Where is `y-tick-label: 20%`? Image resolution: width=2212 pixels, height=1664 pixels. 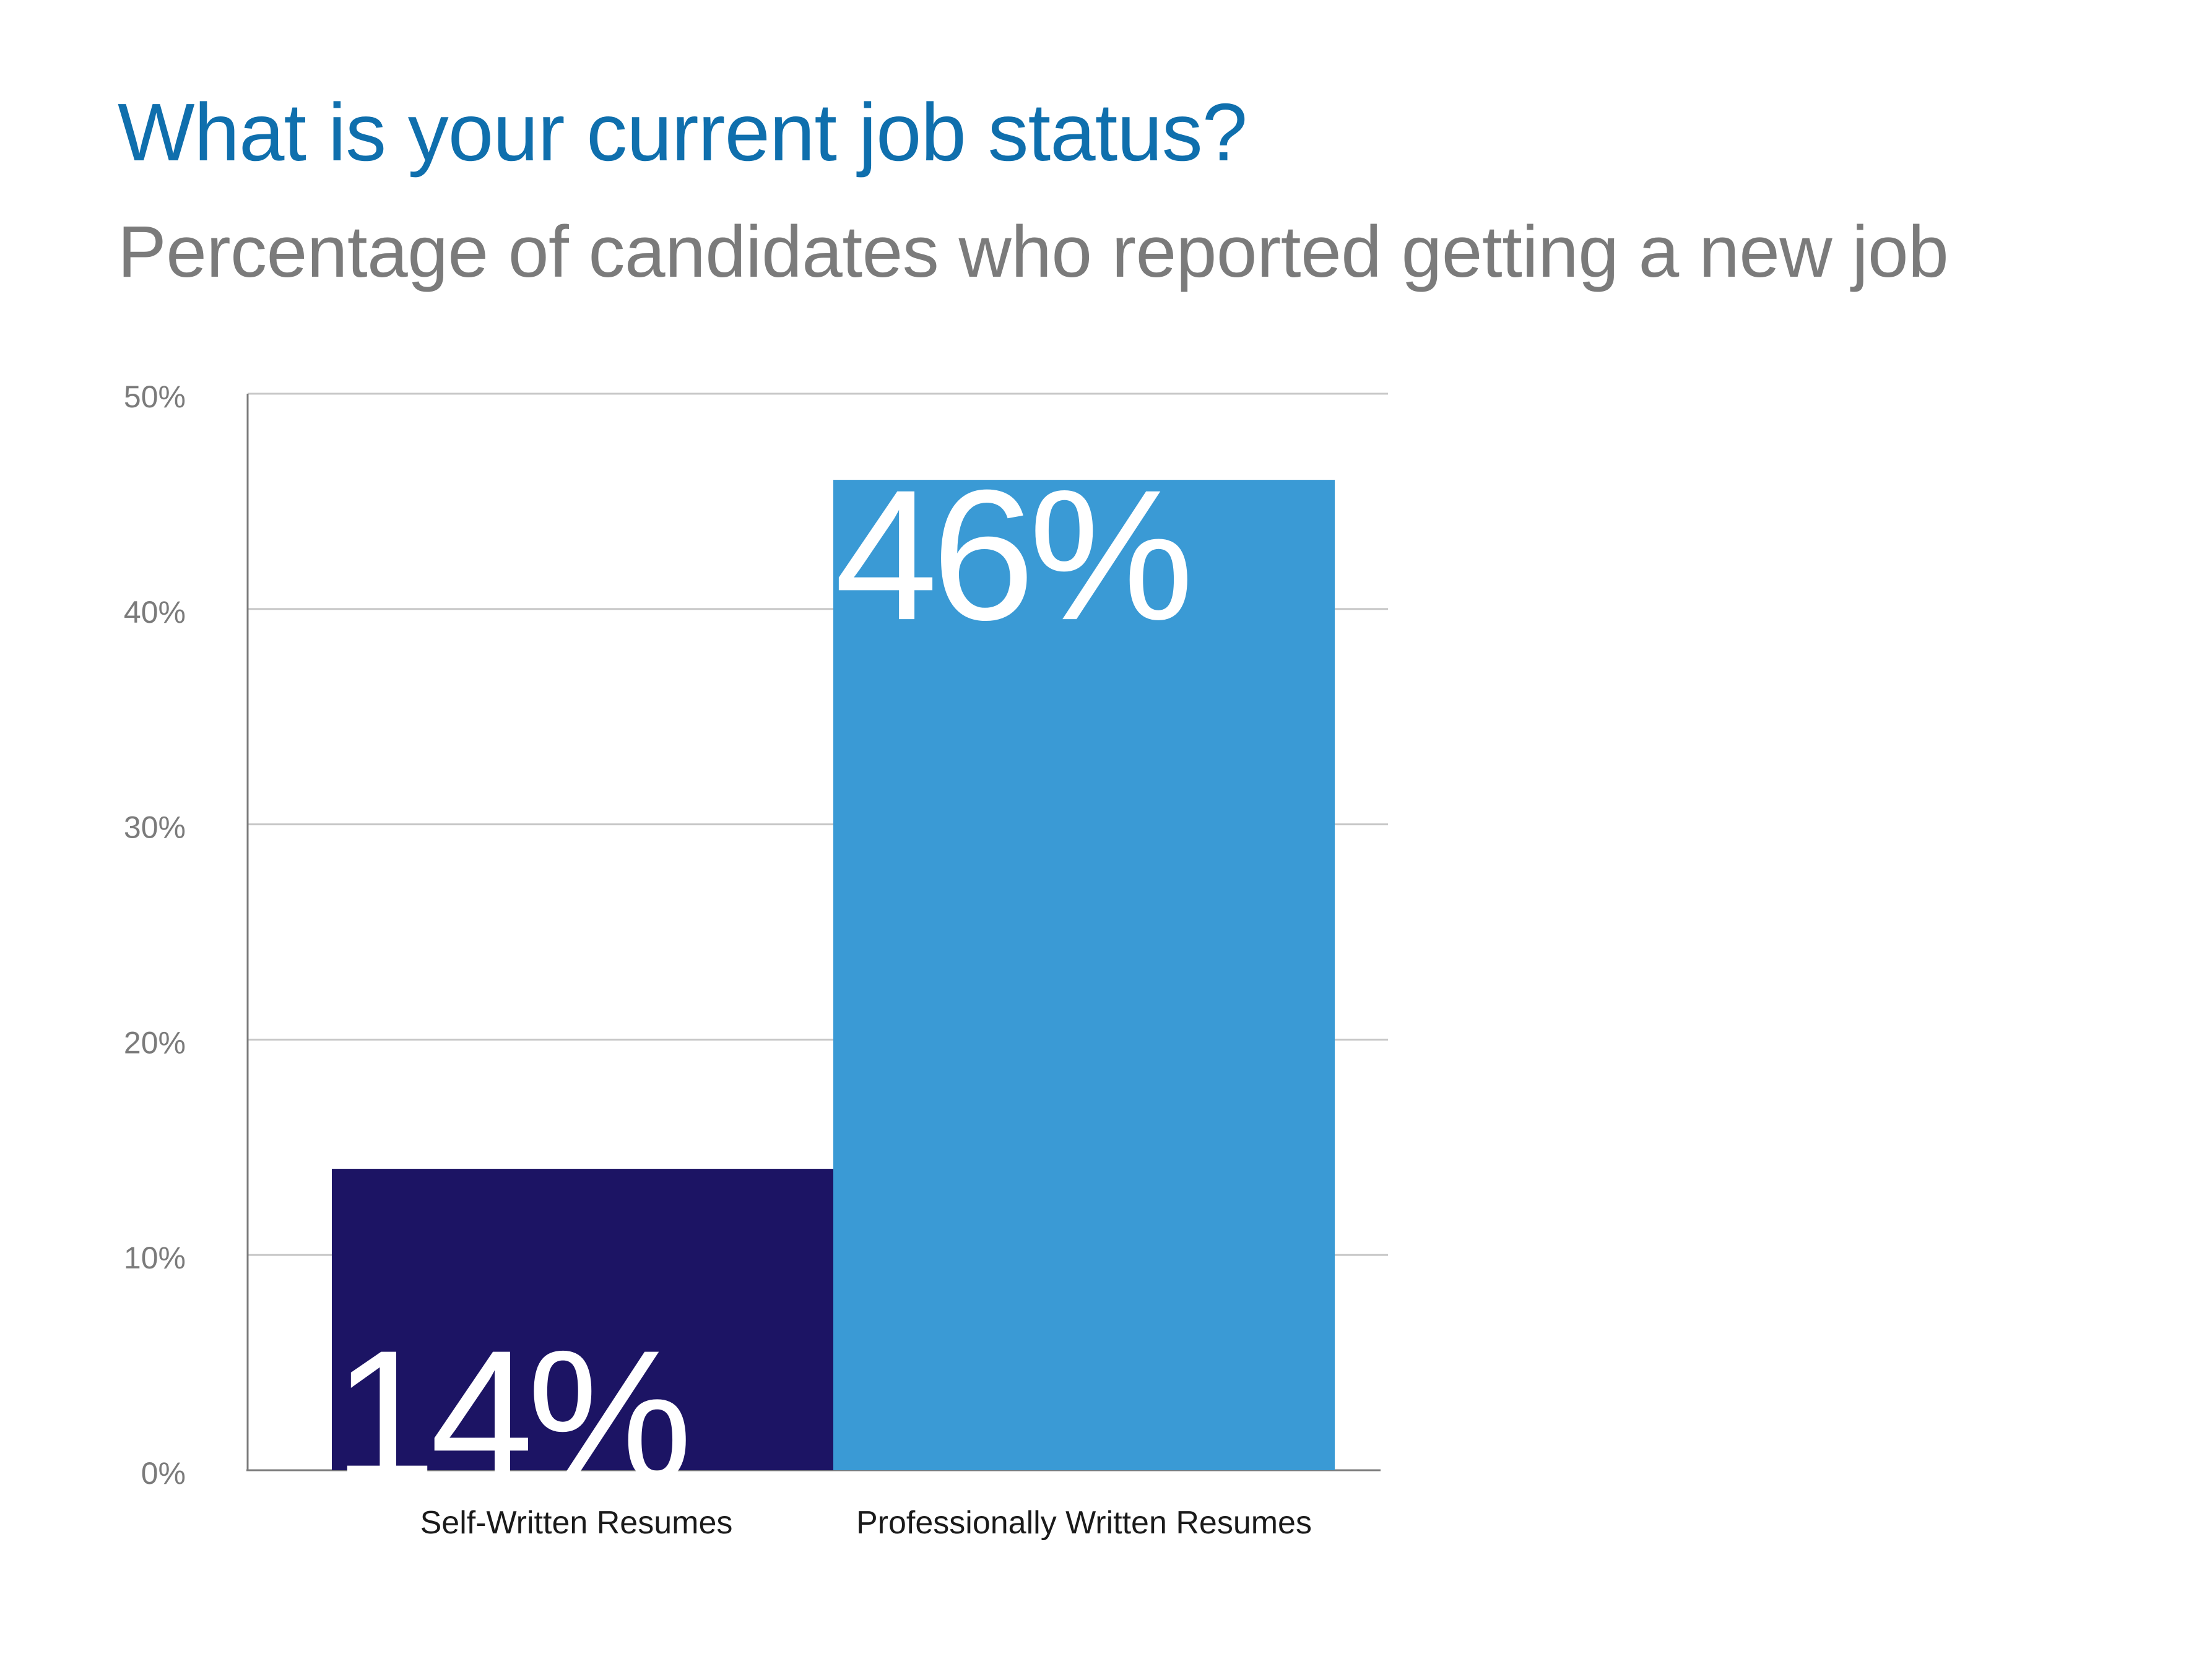
y-tick-label: 20% is located at coordinates (155, 1042).